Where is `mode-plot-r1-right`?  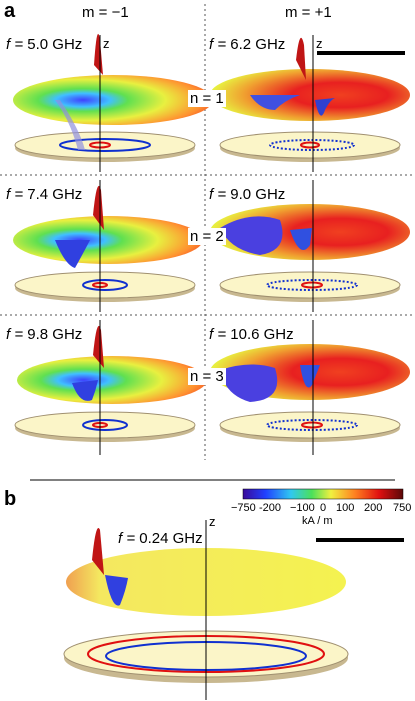
mode-plot-r1-right is located at coordinates (310, 103).